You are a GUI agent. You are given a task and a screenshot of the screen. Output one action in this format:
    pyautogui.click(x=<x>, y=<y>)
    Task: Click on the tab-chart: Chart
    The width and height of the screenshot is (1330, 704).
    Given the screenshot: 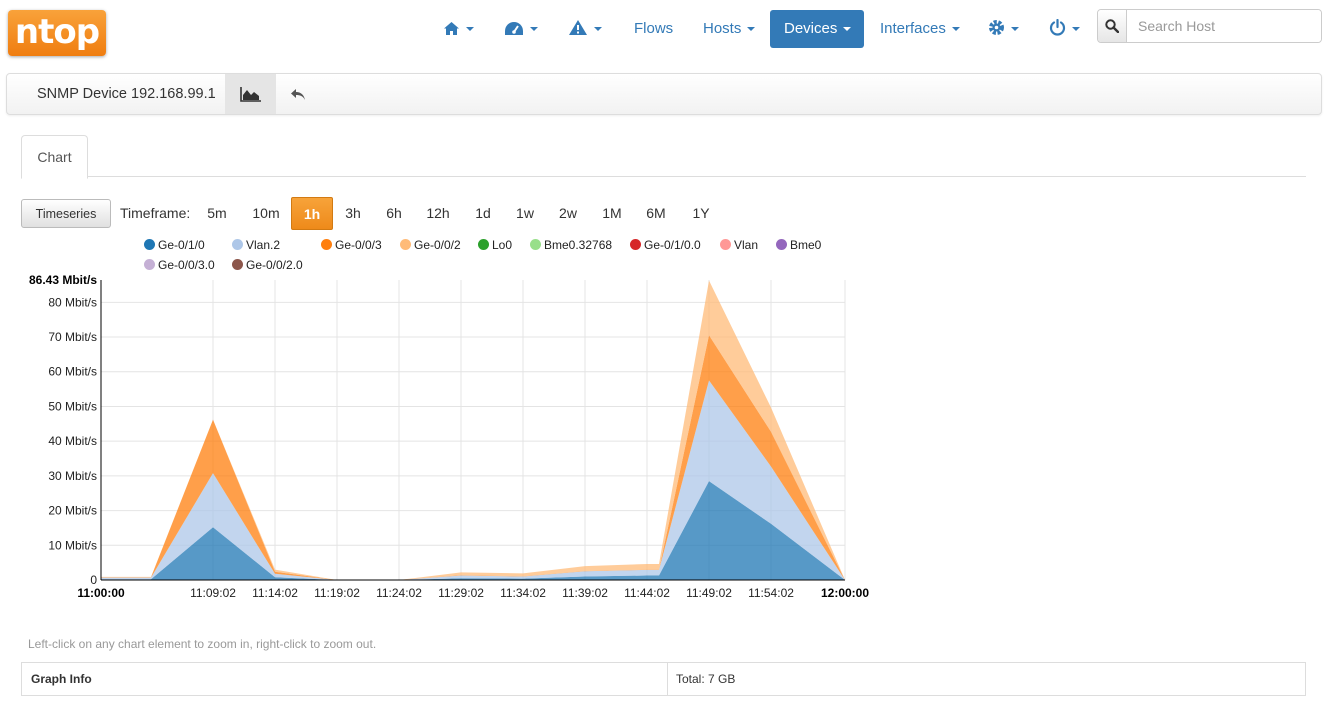 What is the action you would take?
    pyautogui.click(x=54, y=157)
    